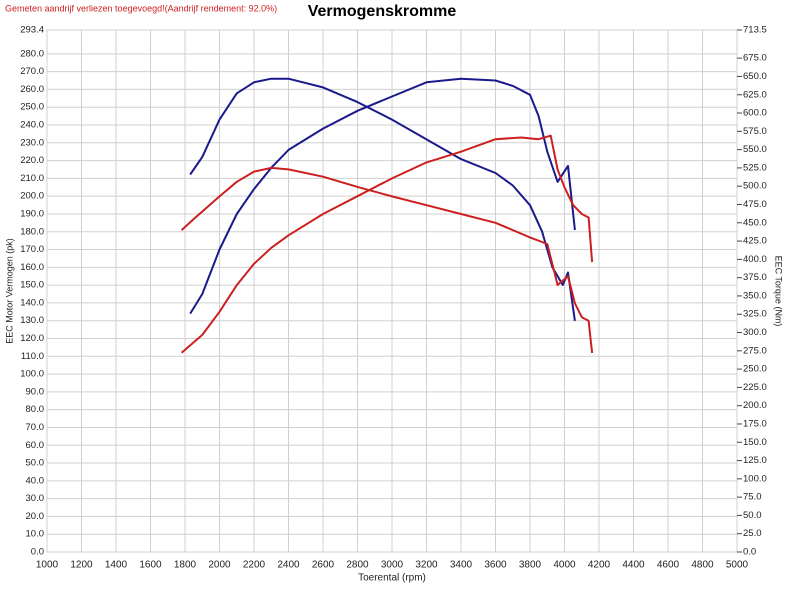  Describe the element at coordinates (461, 565) in the screenshot. I see `x-tick-label: 3400` at that location.